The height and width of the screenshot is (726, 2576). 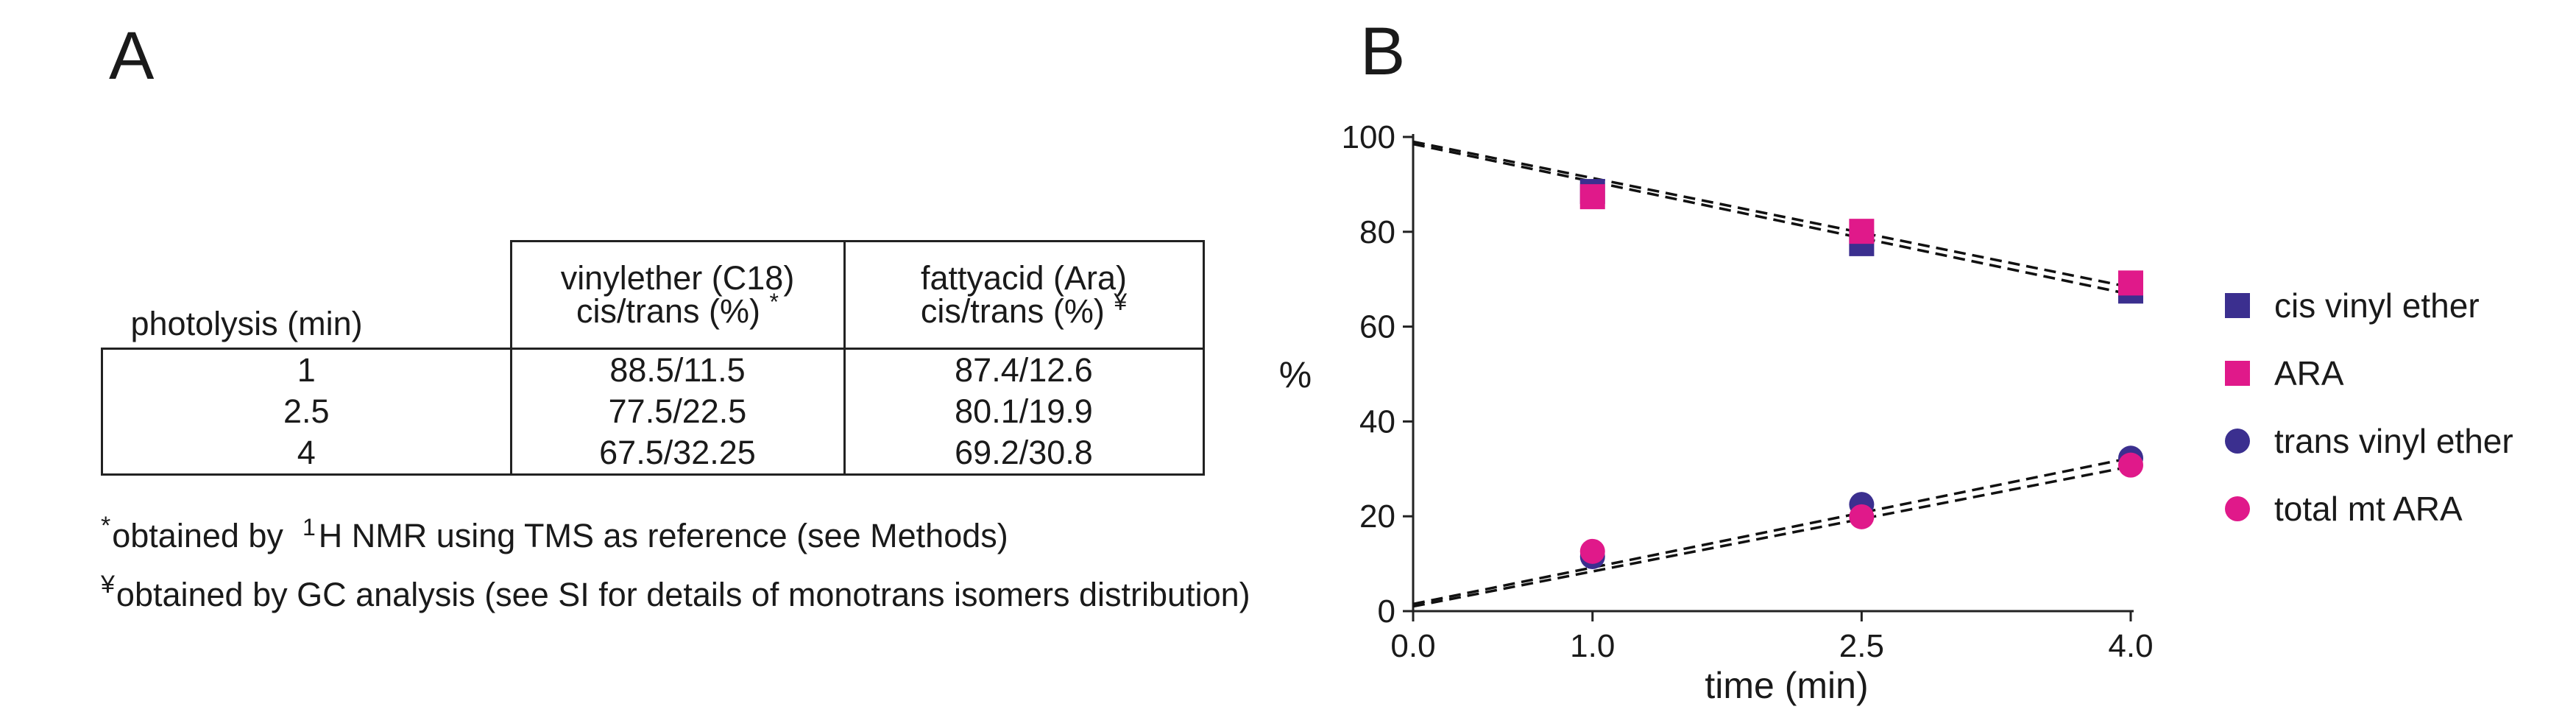 What do you see at coordinates (1024, 278) in the screenshot?
I see `header-fatty-line1: fattyacid (Ara)` at bounding box center [1024, 278].